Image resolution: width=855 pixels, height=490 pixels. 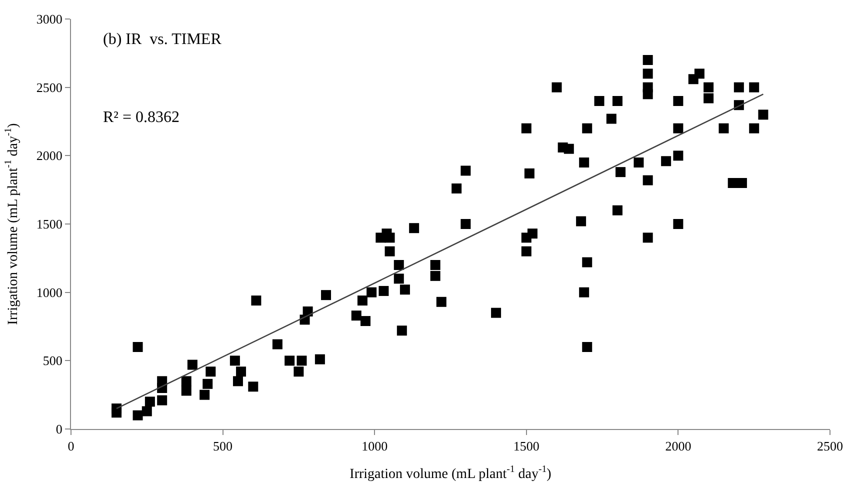 What do you see at coordinates (59, 429) in the screenshot?
I see `y-tick-label: 0` at bounding box center [59, 429].